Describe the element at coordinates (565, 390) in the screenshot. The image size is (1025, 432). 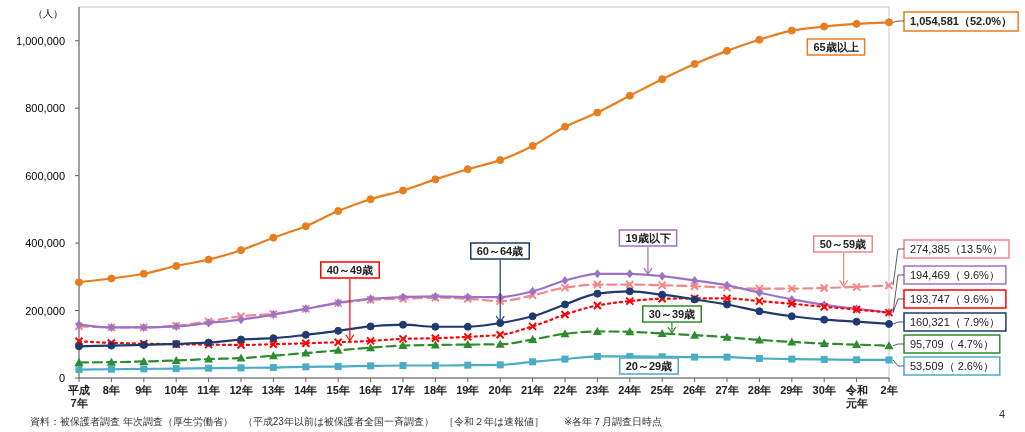
I see `x-tick-label: 22年` at that location.